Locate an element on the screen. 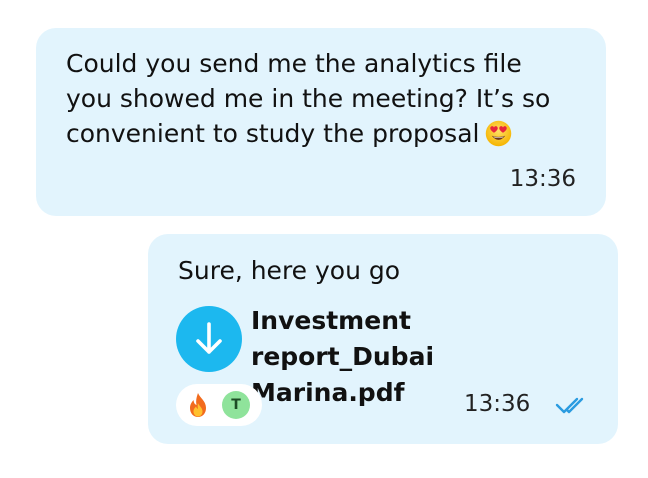  file-name: Investment report_Dubai Marina.pdf is located at coordinates (343, 356).